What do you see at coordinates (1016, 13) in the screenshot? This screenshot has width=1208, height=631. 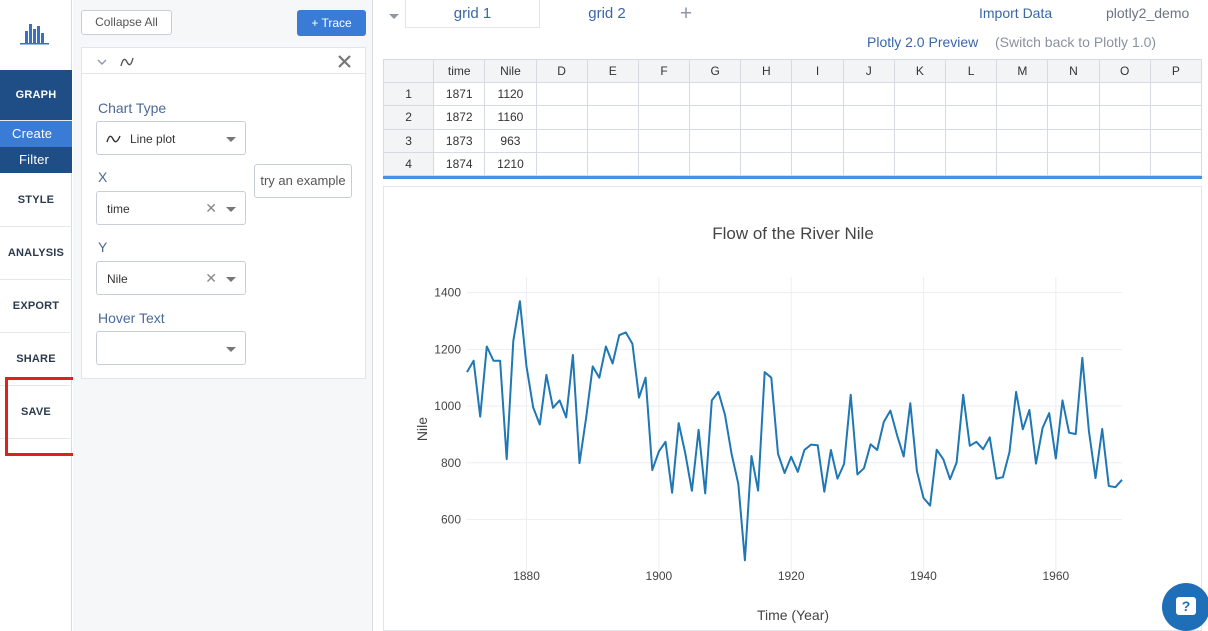 I see `import-data-link: Import Data` at bounding box center [1016, 13].